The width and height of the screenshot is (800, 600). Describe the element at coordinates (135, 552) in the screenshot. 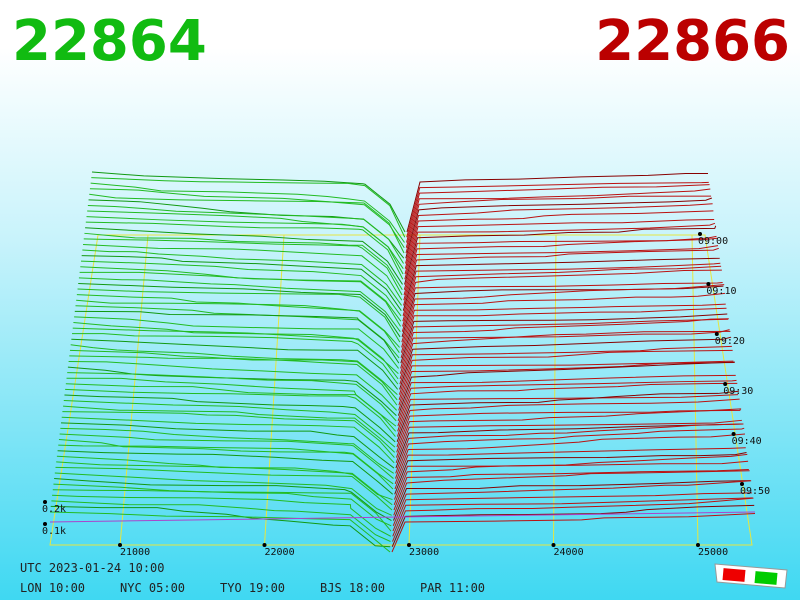

I see `price-label: 21000` at that location.